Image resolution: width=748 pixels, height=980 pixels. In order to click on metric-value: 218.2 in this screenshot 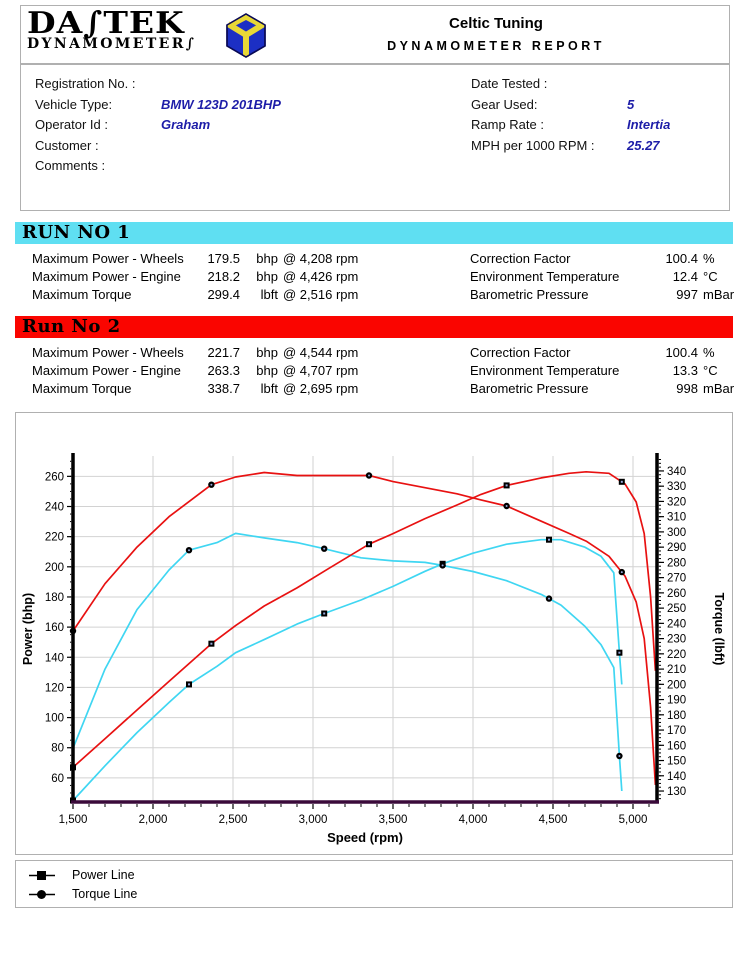, I will do `click(223, 276)`.